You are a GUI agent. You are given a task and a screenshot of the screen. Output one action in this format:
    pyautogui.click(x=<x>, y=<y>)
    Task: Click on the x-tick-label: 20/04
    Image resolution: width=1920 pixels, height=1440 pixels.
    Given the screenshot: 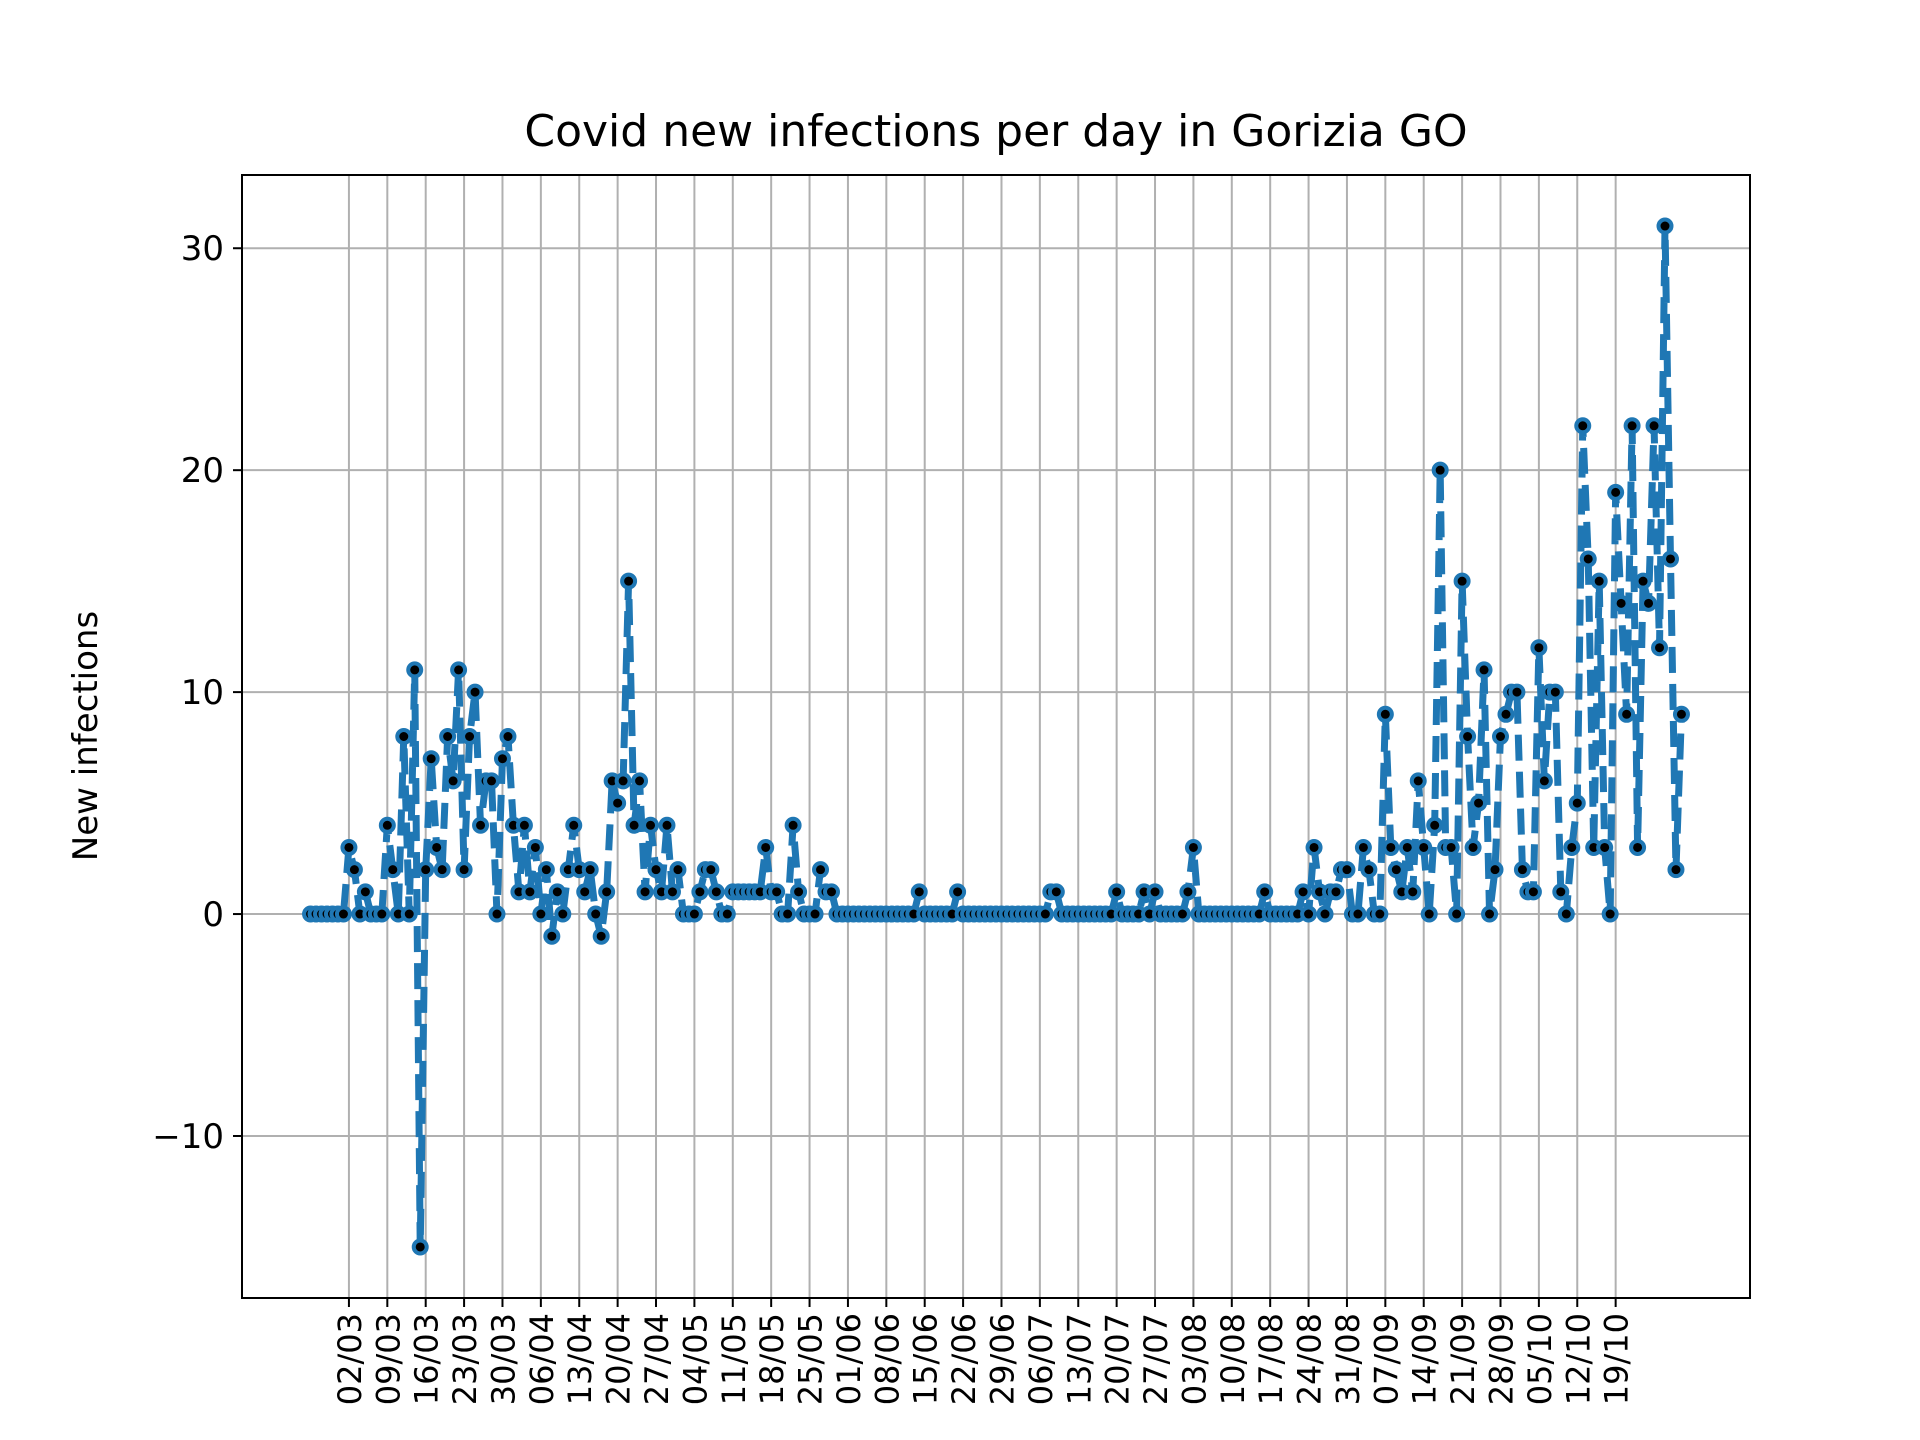 What is the action you would take?
    pyautogui.click(x=619, y=1359)
    